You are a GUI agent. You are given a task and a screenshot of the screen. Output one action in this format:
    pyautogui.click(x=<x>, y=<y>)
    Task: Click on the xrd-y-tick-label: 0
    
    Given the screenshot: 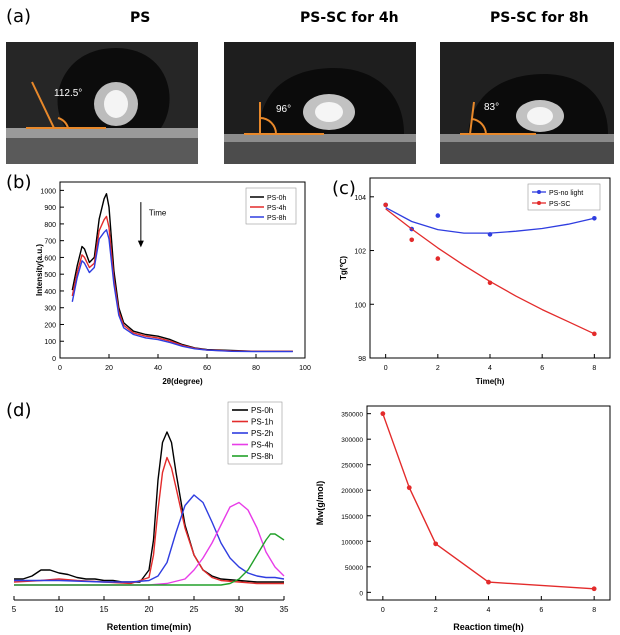 What is the action you would take?
    pyautogui.click(x=54, y=359)
    